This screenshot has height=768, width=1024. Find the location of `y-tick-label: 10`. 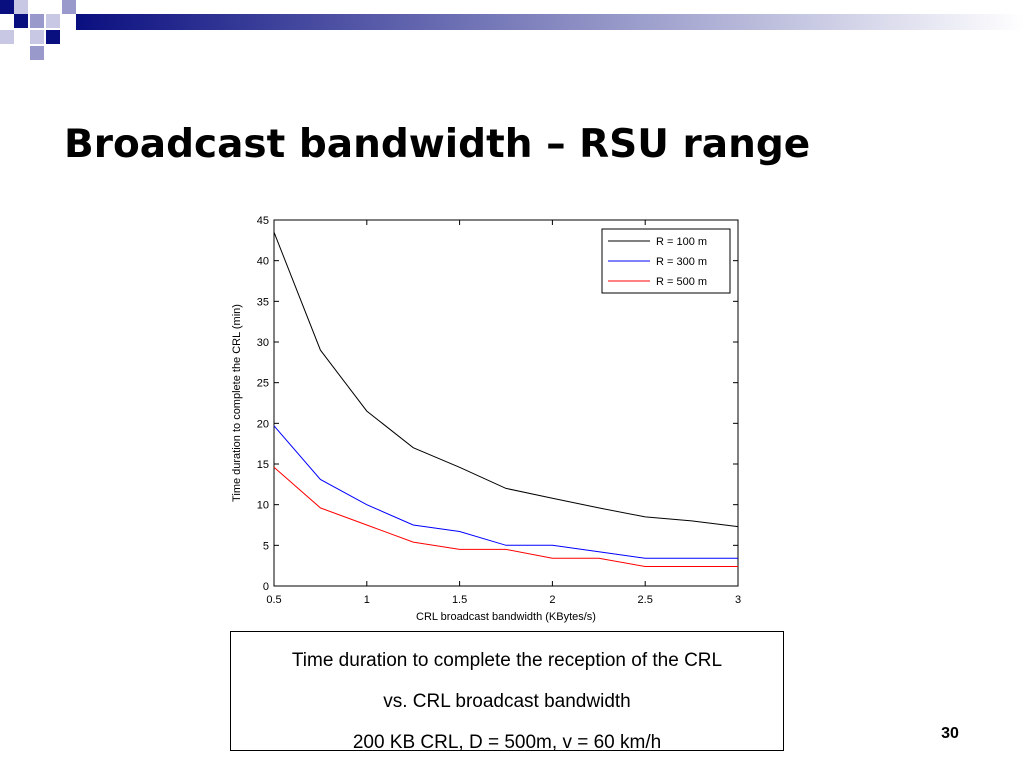

y-tick-label: 10 is located at coordinates (263, 506).